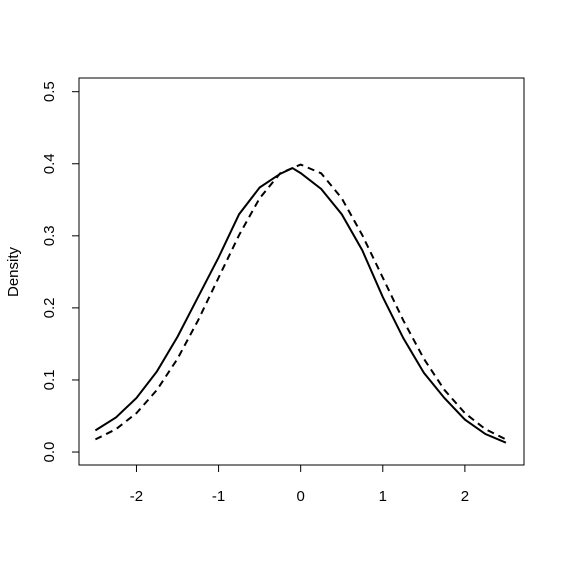 The width and height of the screenshot is (565, 564). What do you see at coordinates (49, 91) in the screenshot?
I see `y-tick-label: 0.5` at bounding box center [49, 91].